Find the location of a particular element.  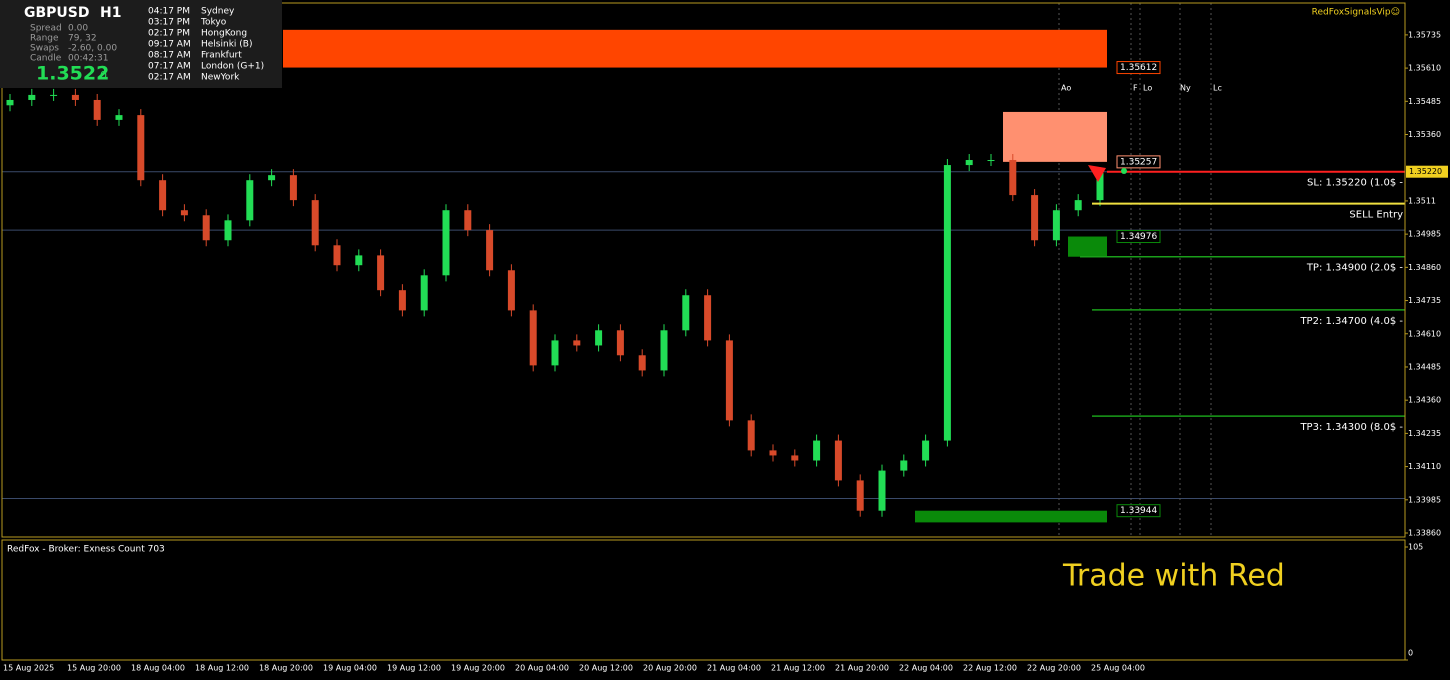

session-city: NewYork is located at coordinates (220, 78).